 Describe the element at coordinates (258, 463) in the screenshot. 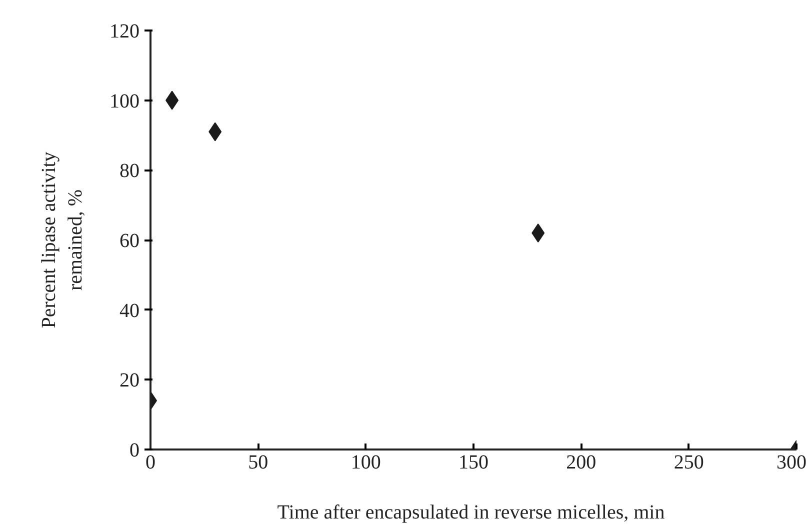

I see `x-tick-label: 50` at that location.